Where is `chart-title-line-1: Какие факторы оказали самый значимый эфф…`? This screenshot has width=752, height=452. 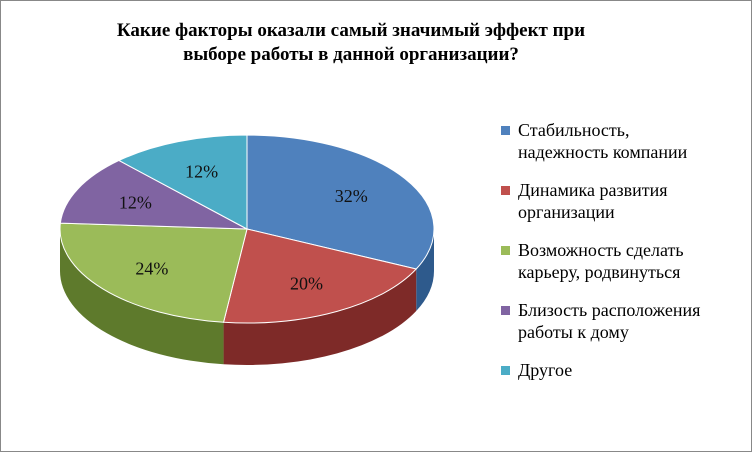
chart-title-line-1: Какие факторы оказали самый значимый эфф… is located at coordinates (351, 30).